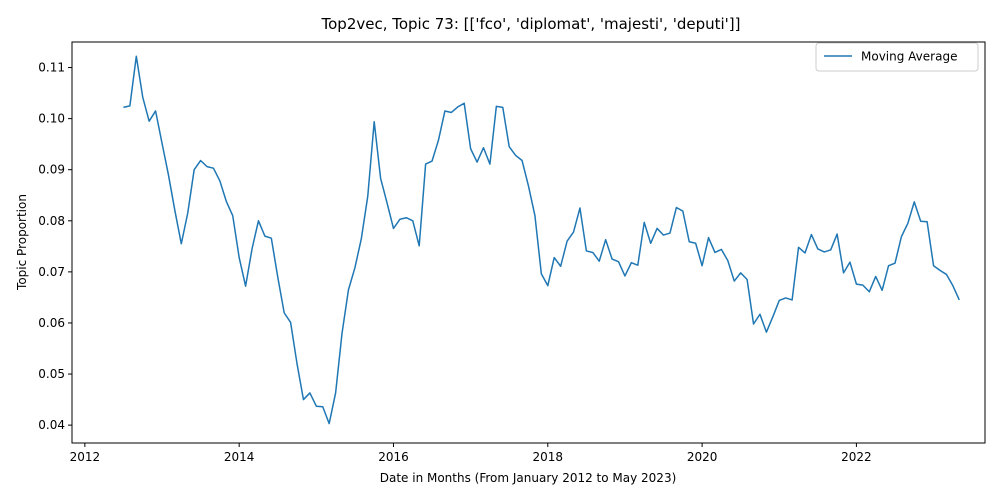 The height and width of the screenshot is (500, 1000). Describe the element at coordinates (55, 246) in the screenshot. I see `y-axis: 0.04 0.05 0.06 0.07 0.08 0.09 0.10 0.11` at that location.